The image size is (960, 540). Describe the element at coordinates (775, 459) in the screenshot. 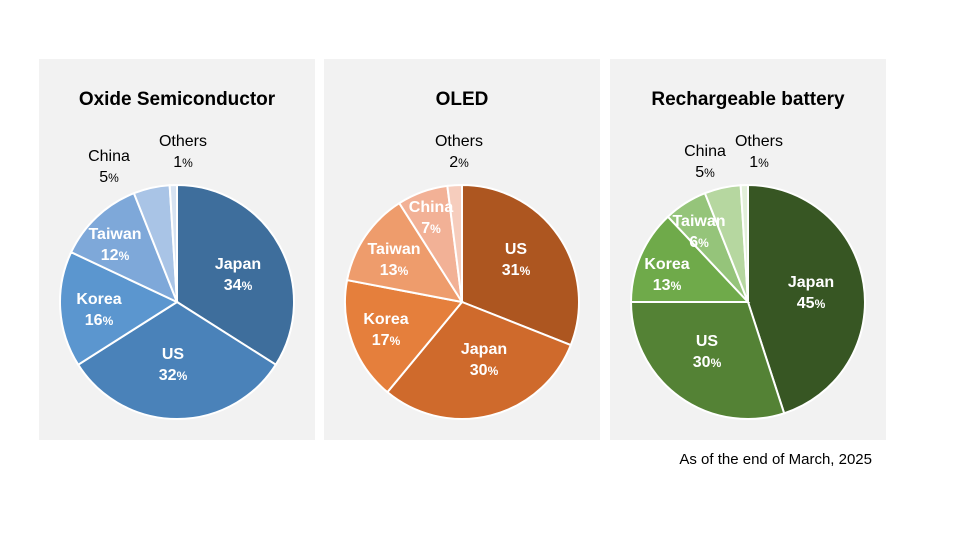

I see `footnote: As of the end of March, 2025` at that location.